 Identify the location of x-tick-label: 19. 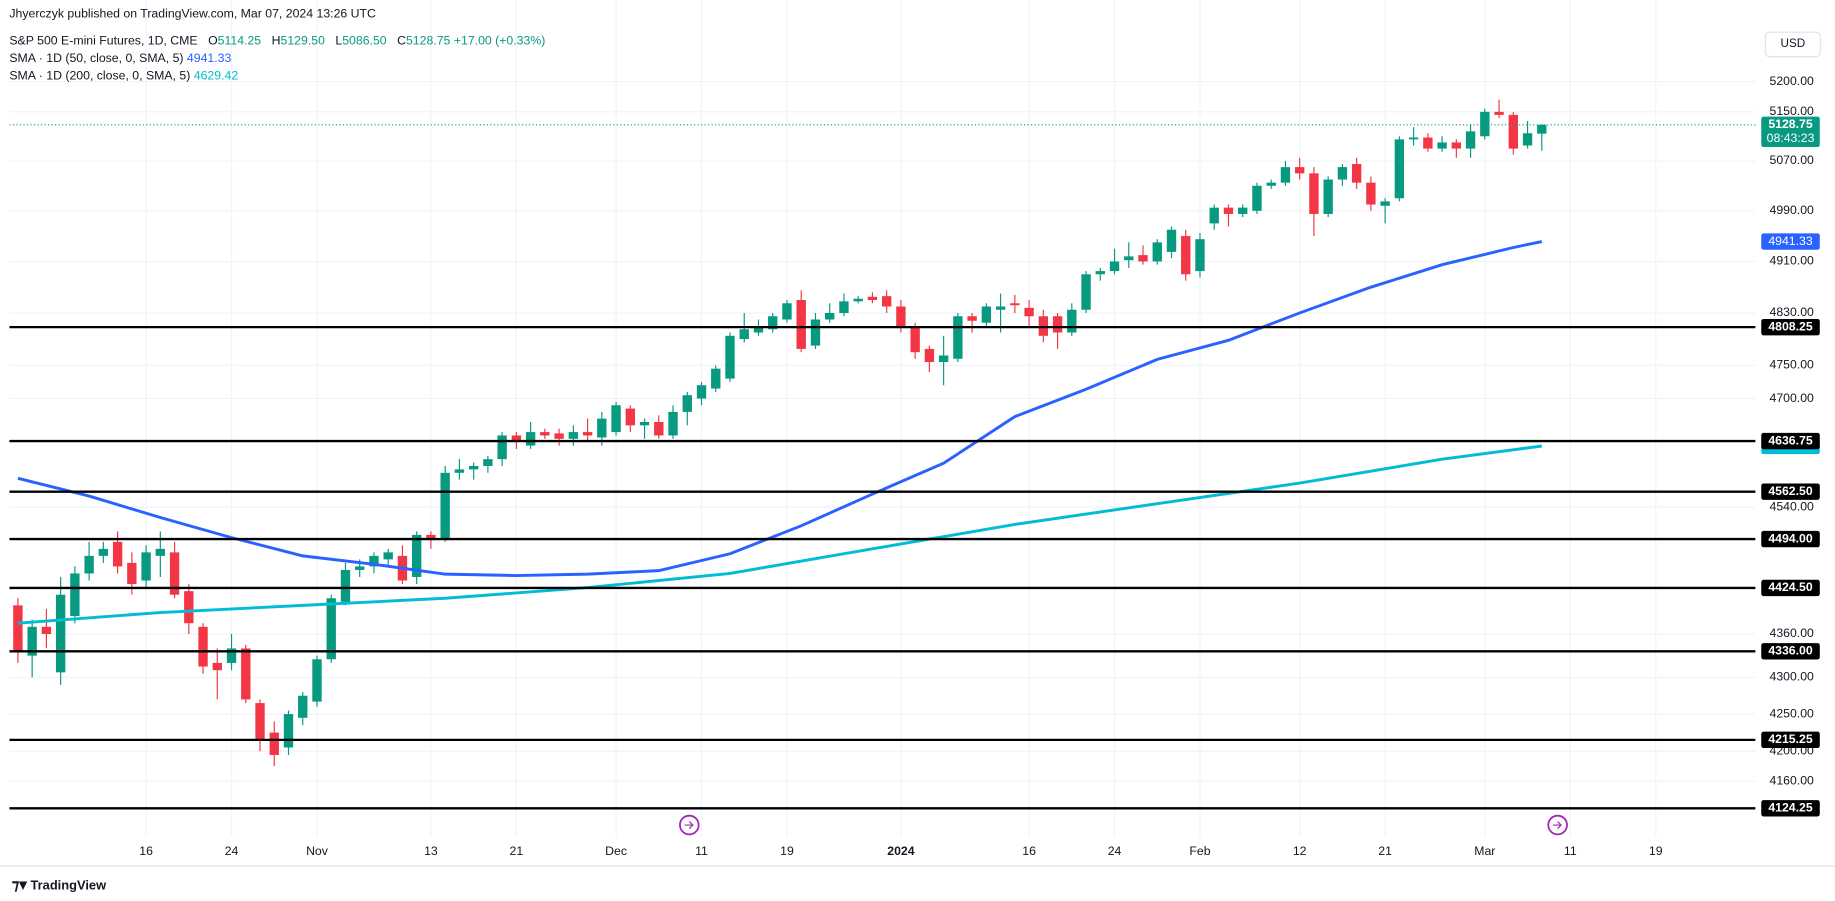
(787, 851).